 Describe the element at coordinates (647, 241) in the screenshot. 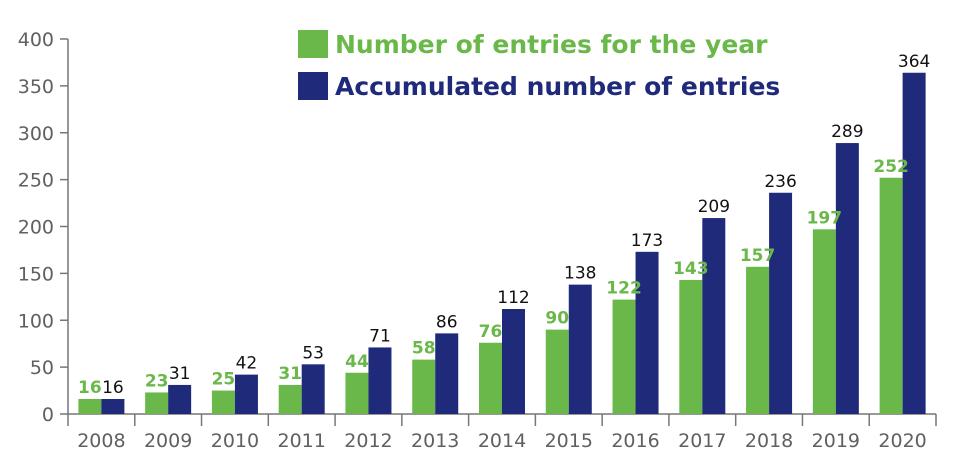

I see `value-label-accumulated-entries: 173` at that location.